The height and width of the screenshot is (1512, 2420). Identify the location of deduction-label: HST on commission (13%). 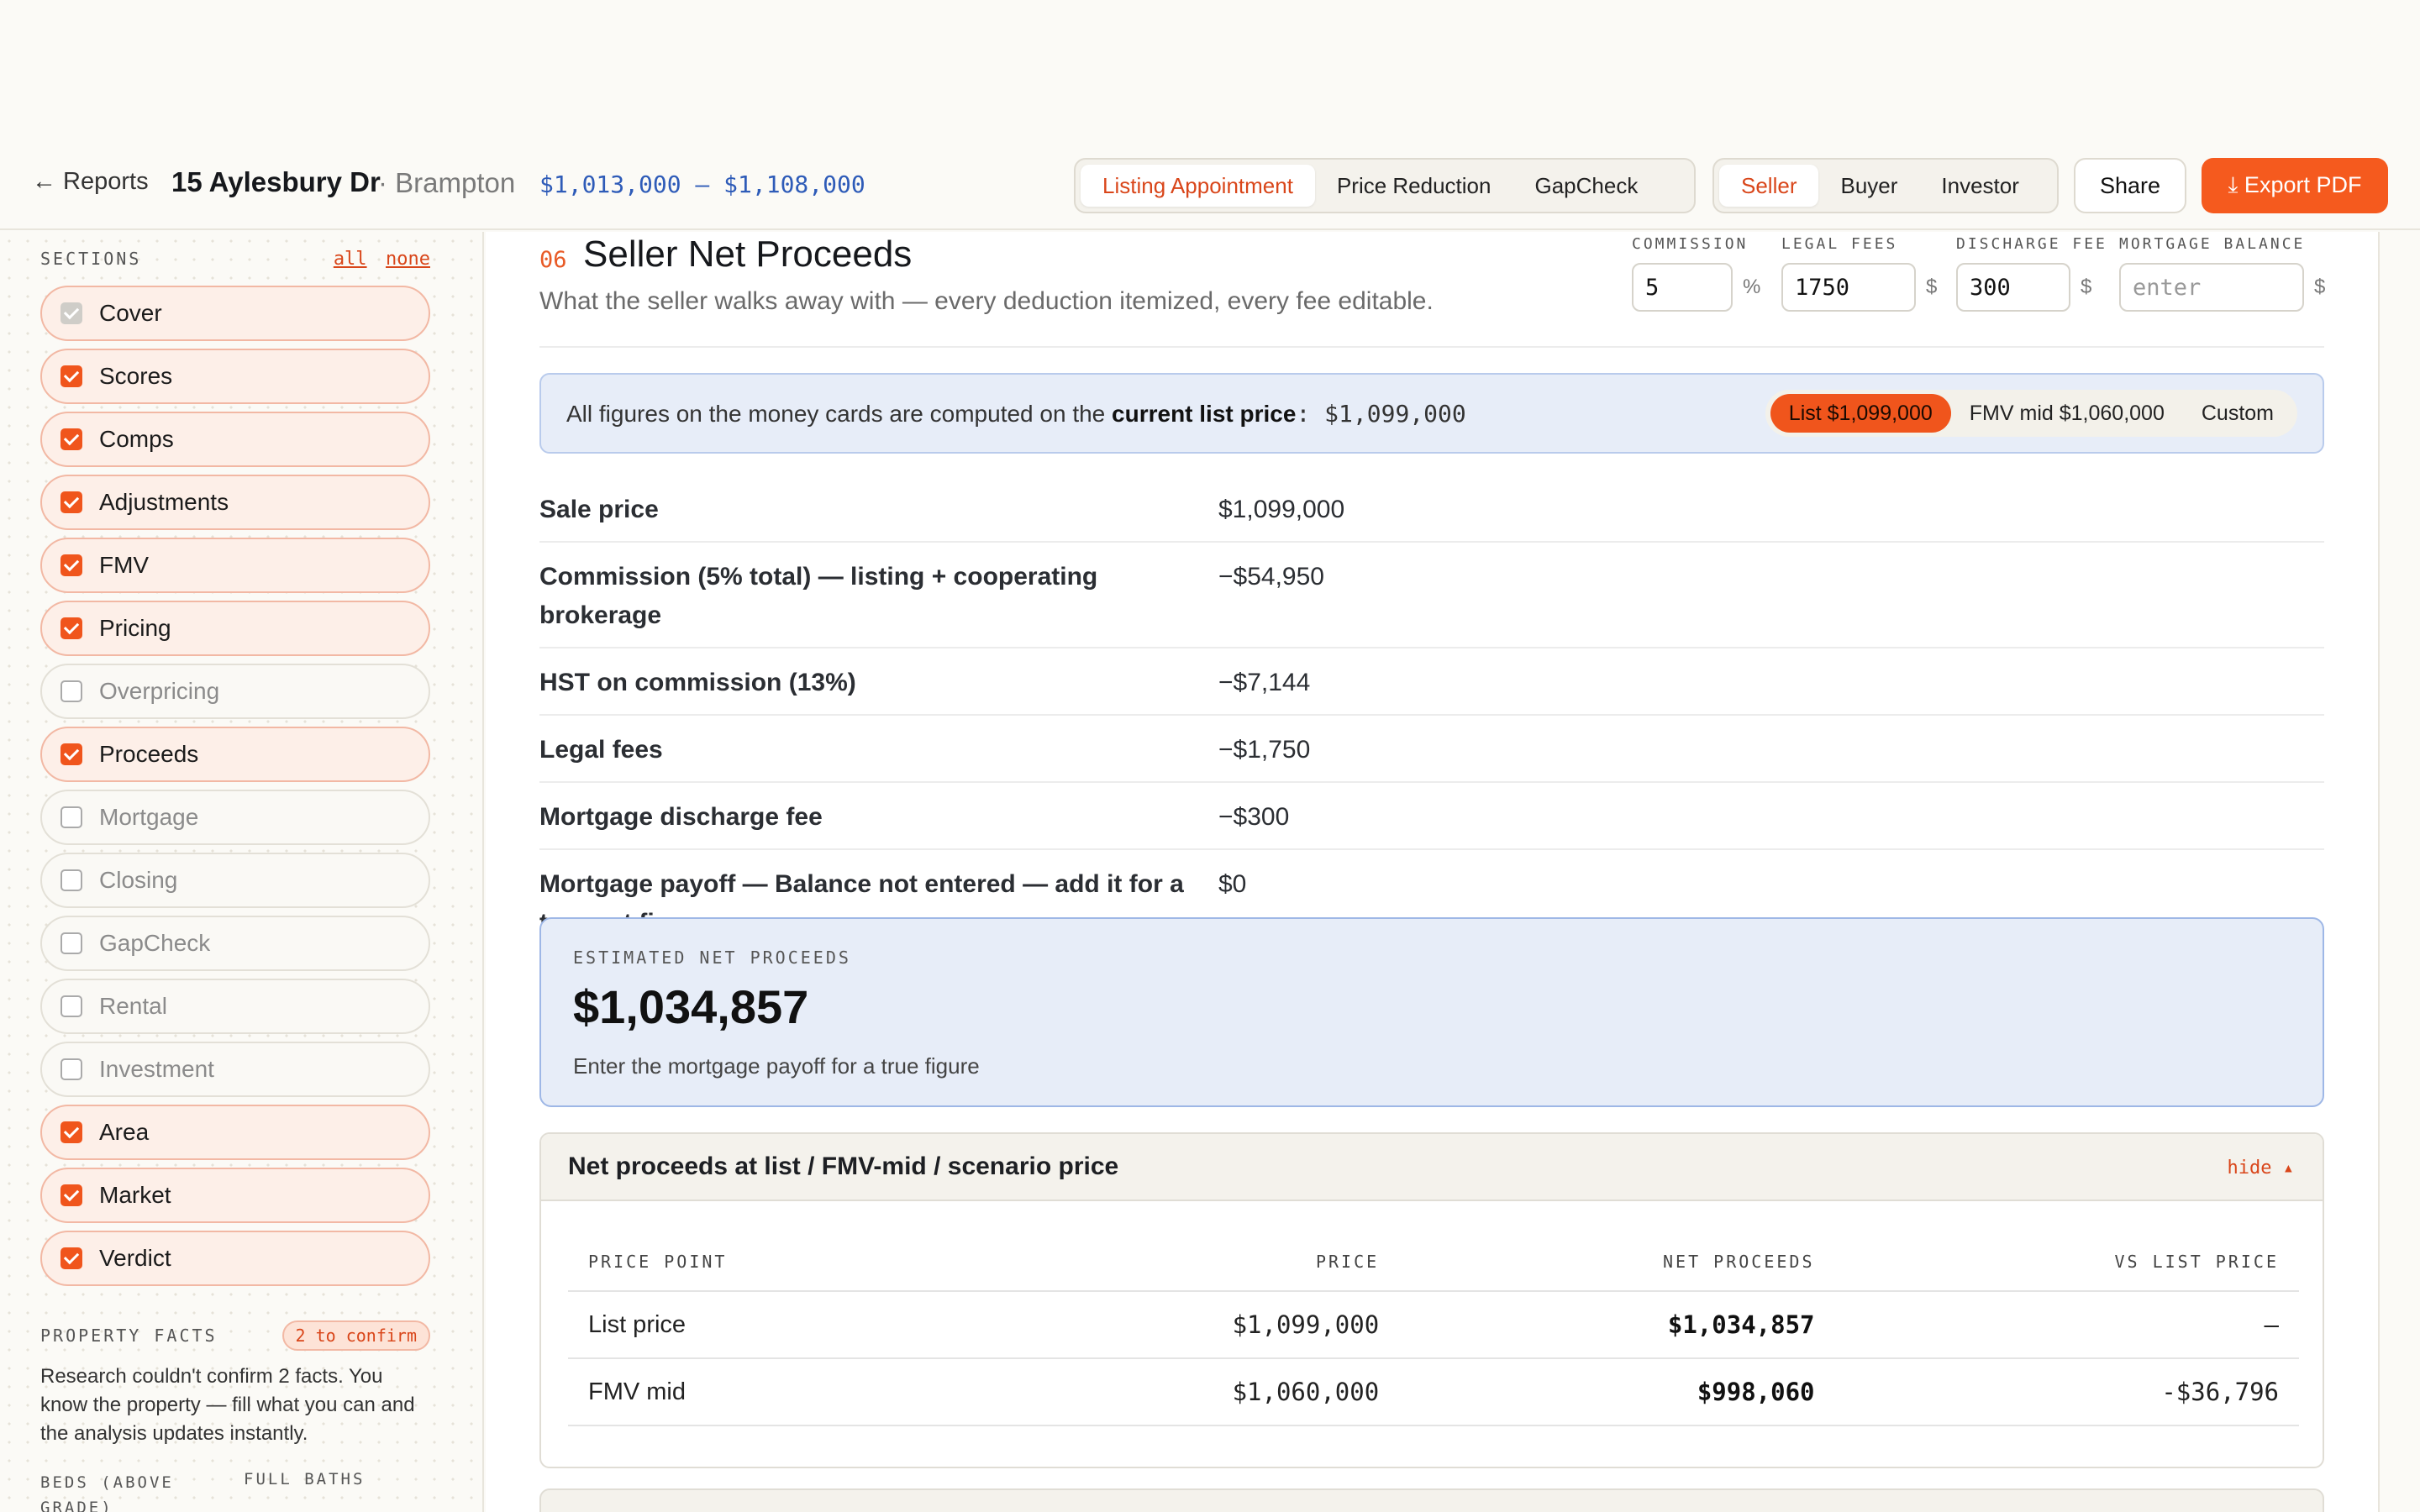
(697, 682).